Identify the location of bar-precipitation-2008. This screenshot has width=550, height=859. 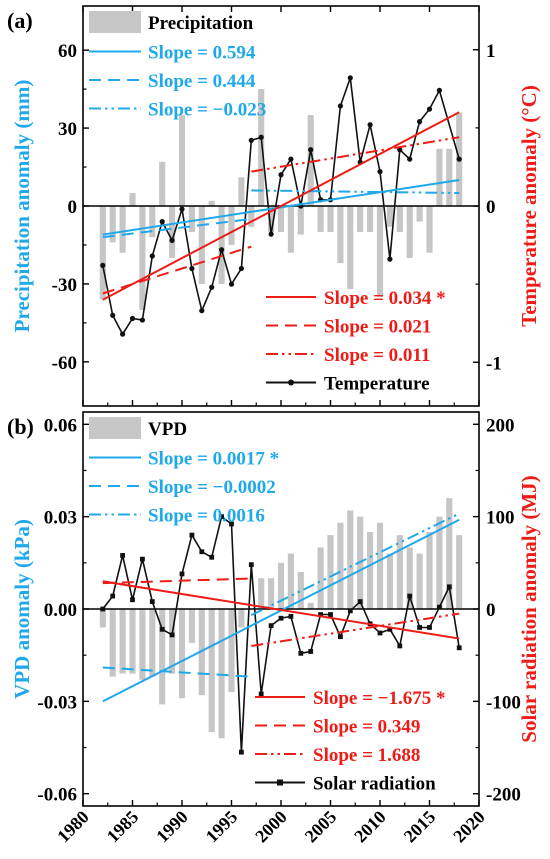
(360, 219).